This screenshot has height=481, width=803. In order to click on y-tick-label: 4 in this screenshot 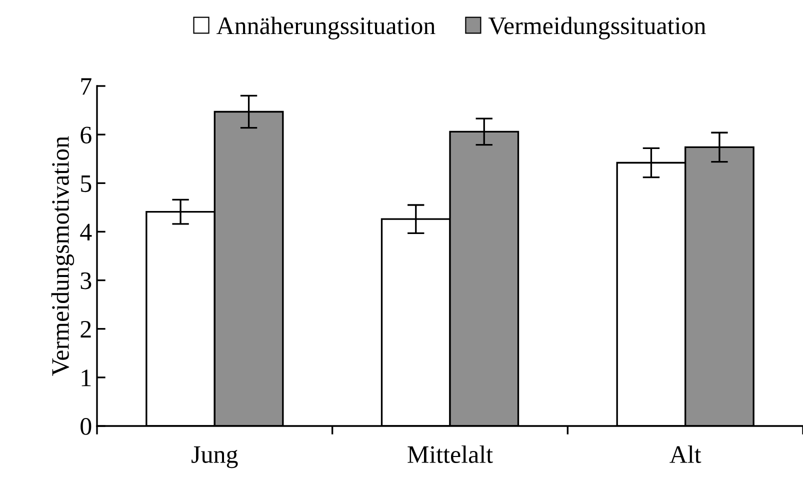, I will do `click(86, 232)`.